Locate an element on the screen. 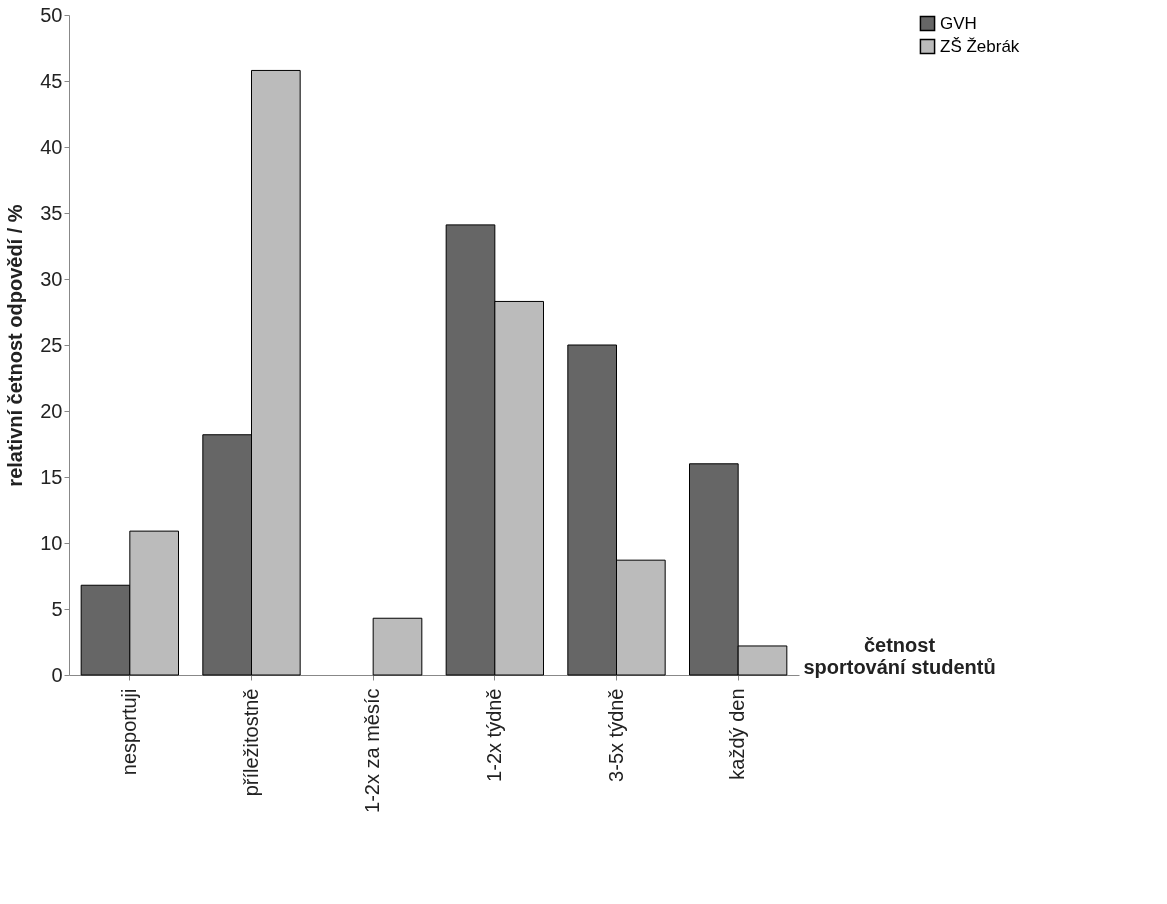  x-tick-label: příležitostně is located at coordinates (250, 742).